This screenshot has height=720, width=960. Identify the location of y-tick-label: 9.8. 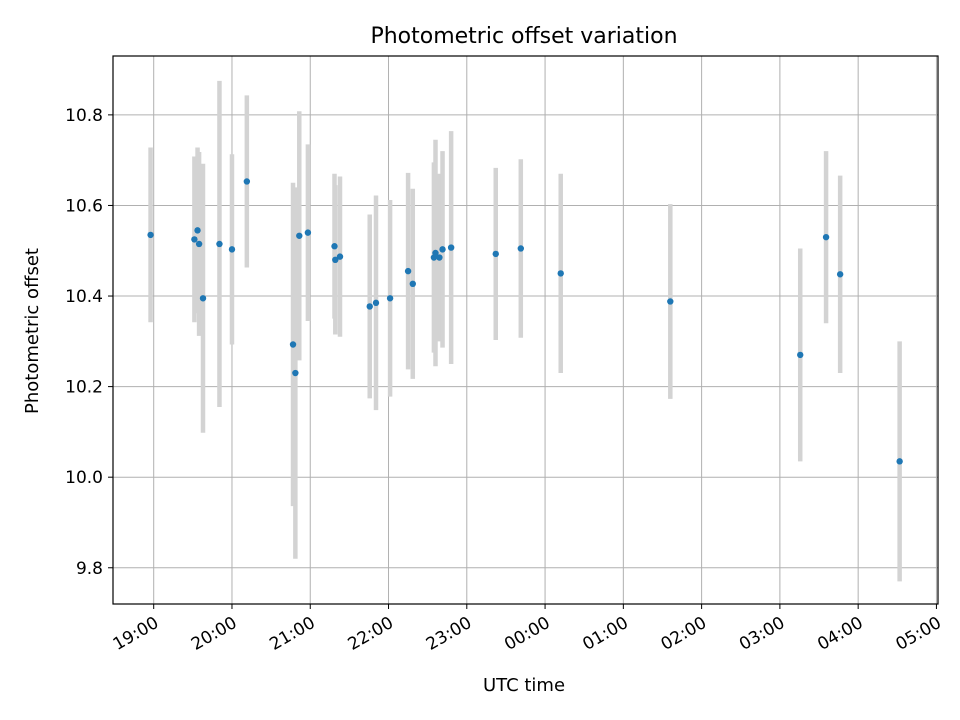
(89, 569).